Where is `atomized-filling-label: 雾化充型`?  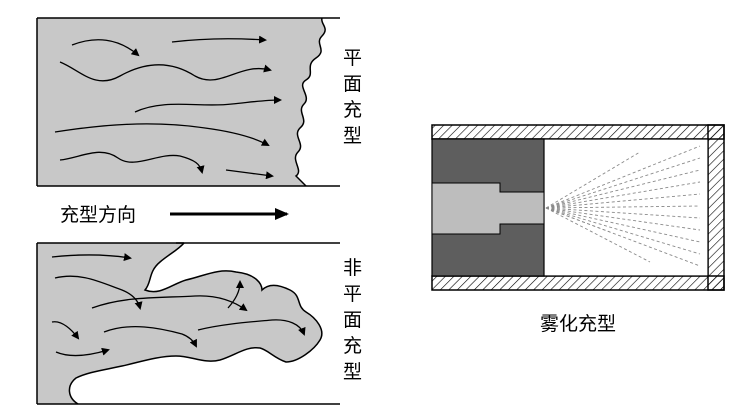
atomized-filling-label: 雾化充型 is located at coordinates (578, 324).